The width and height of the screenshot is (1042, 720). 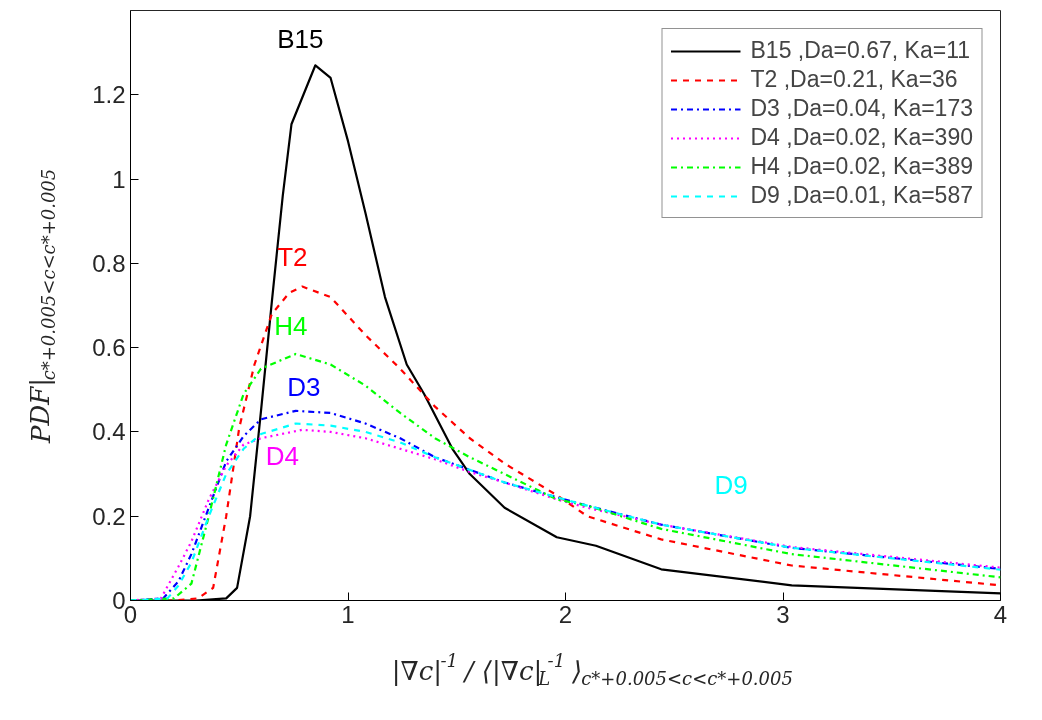 I want to click on annotation: D4, so click(x=282, y=455).